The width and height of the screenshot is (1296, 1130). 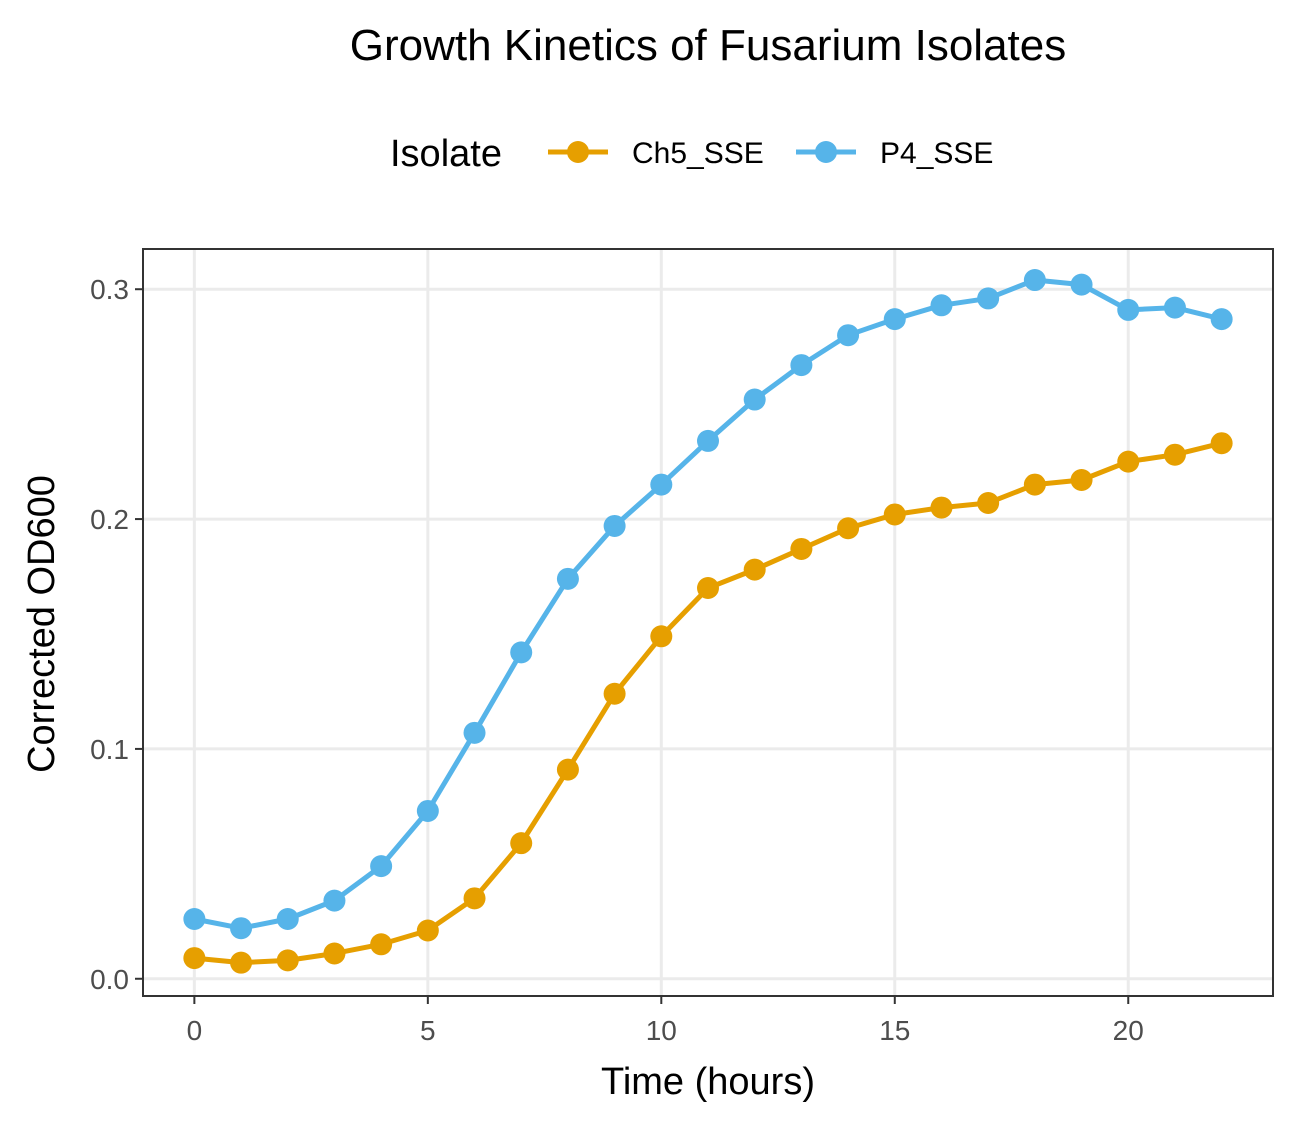 What do you see at coordinates (42, 624) in the screenshot?
I see `y-axis-title: Corrected OD600` at bounding box center [42, 624].